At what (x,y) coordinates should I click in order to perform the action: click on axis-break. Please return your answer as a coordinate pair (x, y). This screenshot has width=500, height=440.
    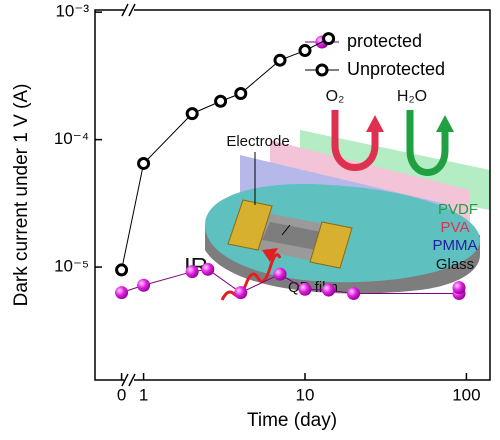
    Looking at the image, I should click on (128, 195).